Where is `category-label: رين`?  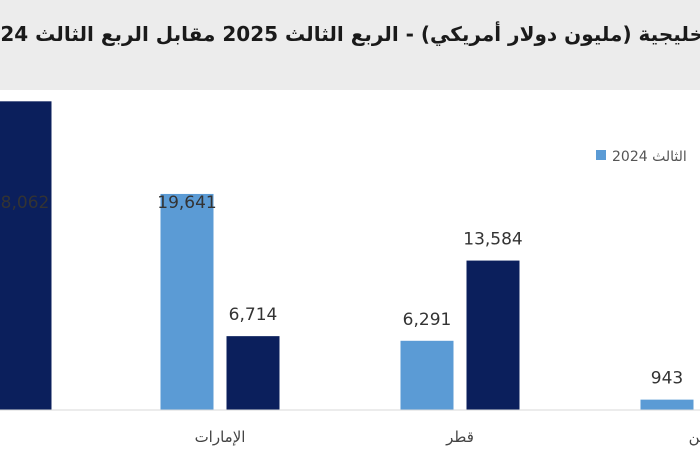 category-label: رين is located at coordinates (694, 437).